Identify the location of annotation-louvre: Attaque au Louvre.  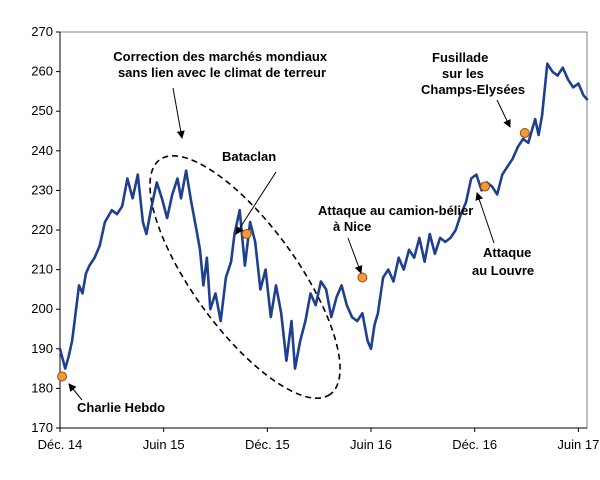
(503, 261).